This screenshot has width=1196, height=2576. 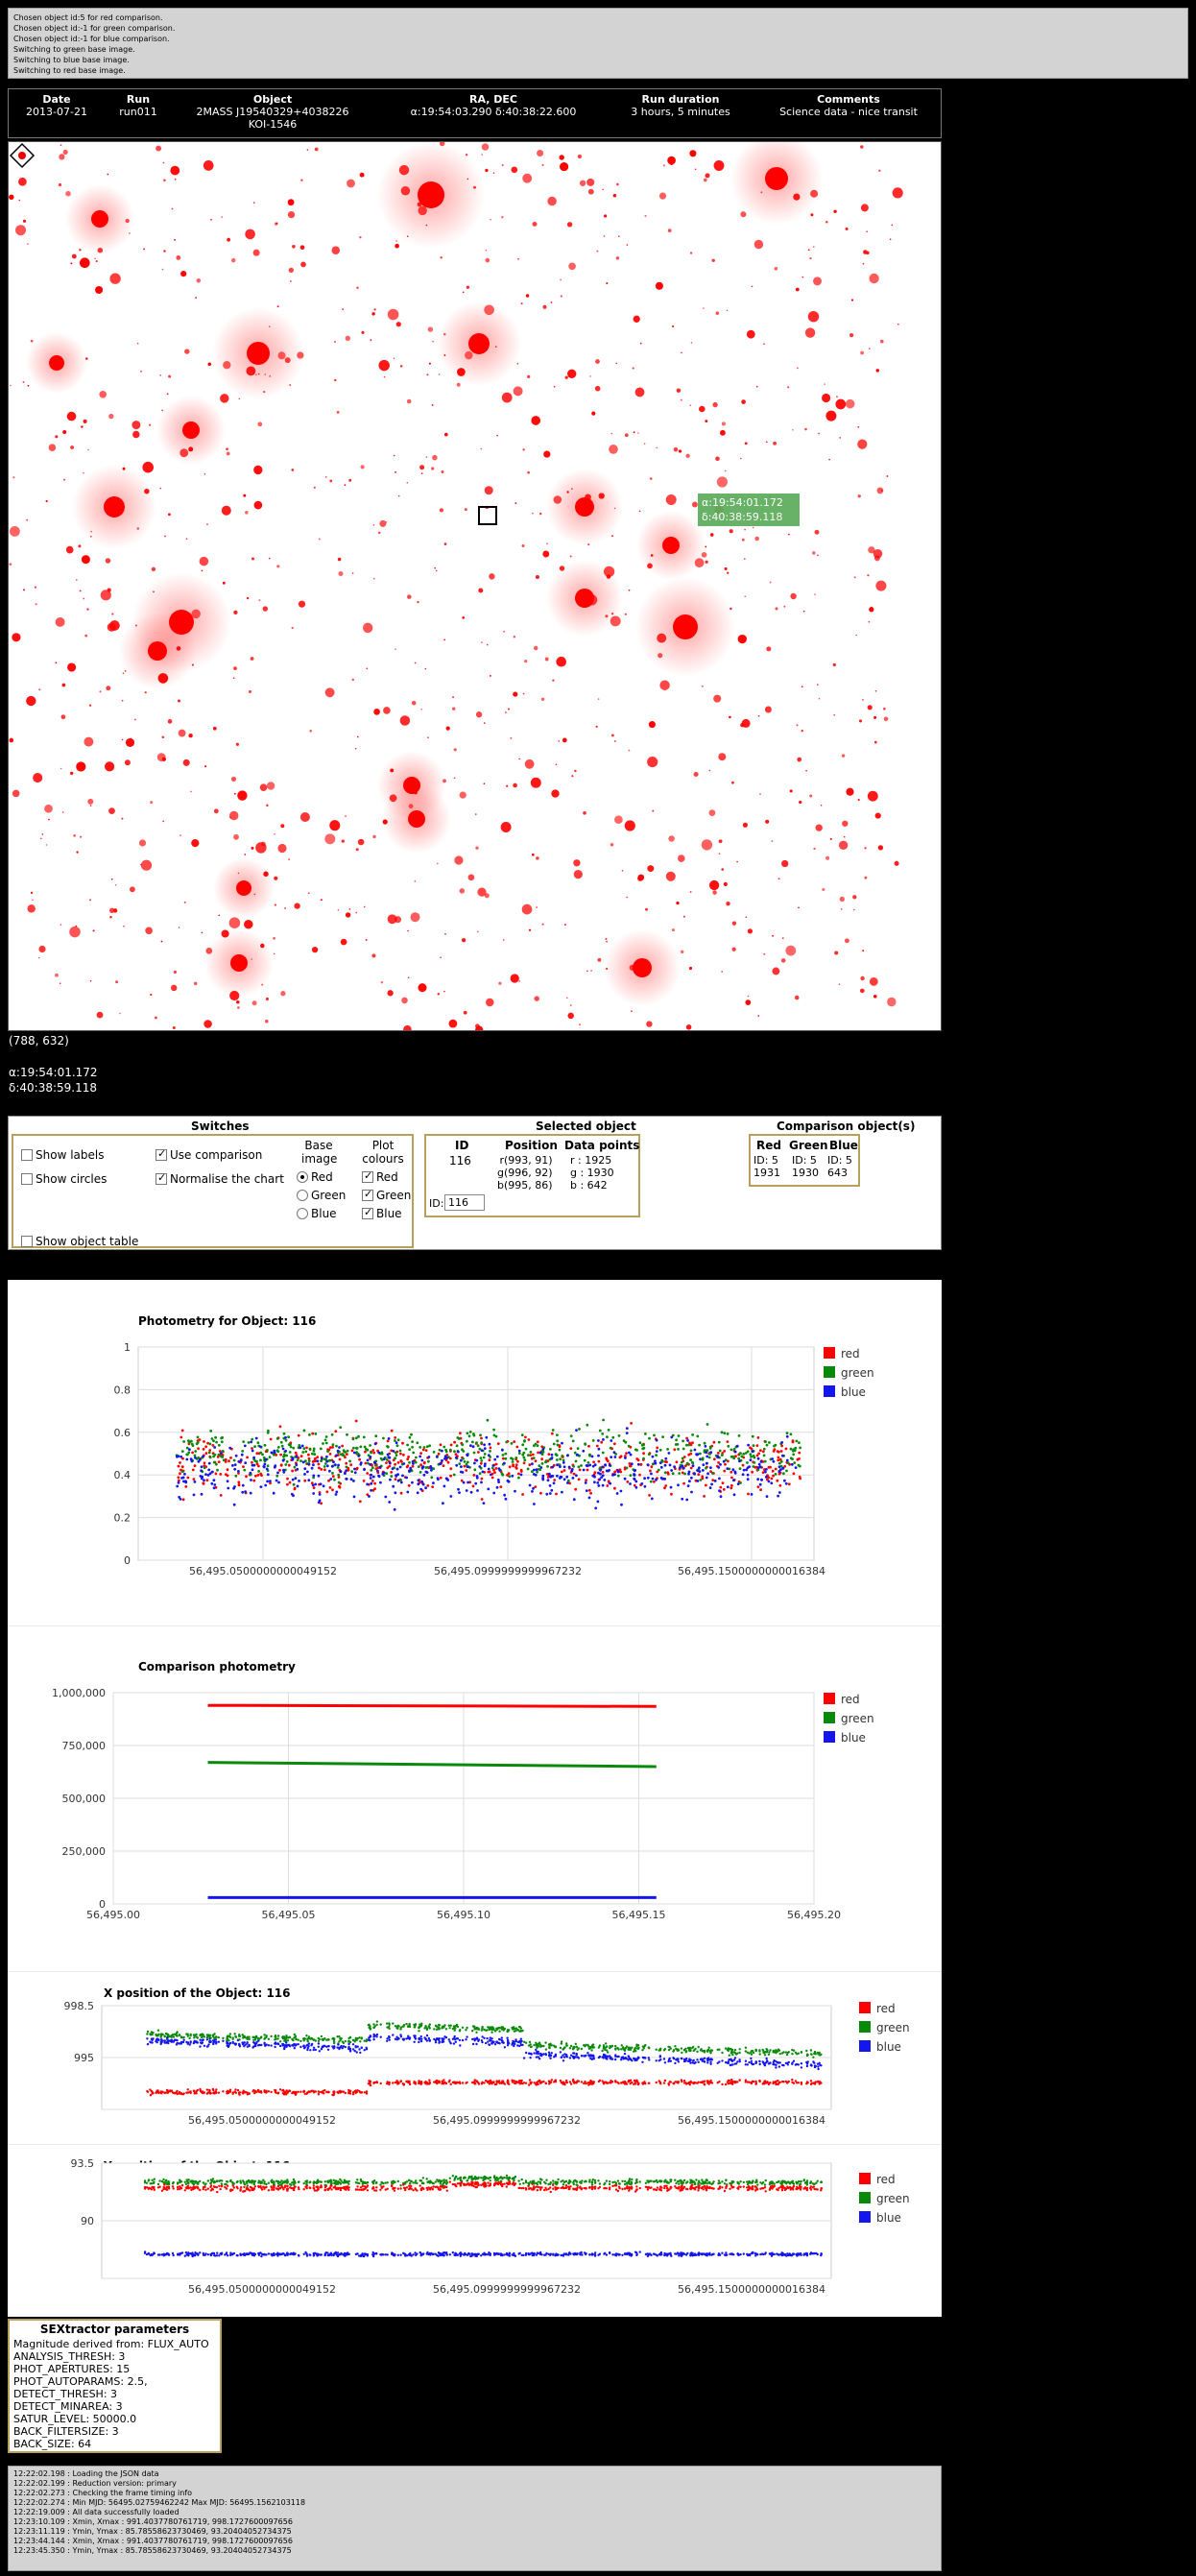 I want to click on base-blue-option: Blue, so click(x=317, y=1213).